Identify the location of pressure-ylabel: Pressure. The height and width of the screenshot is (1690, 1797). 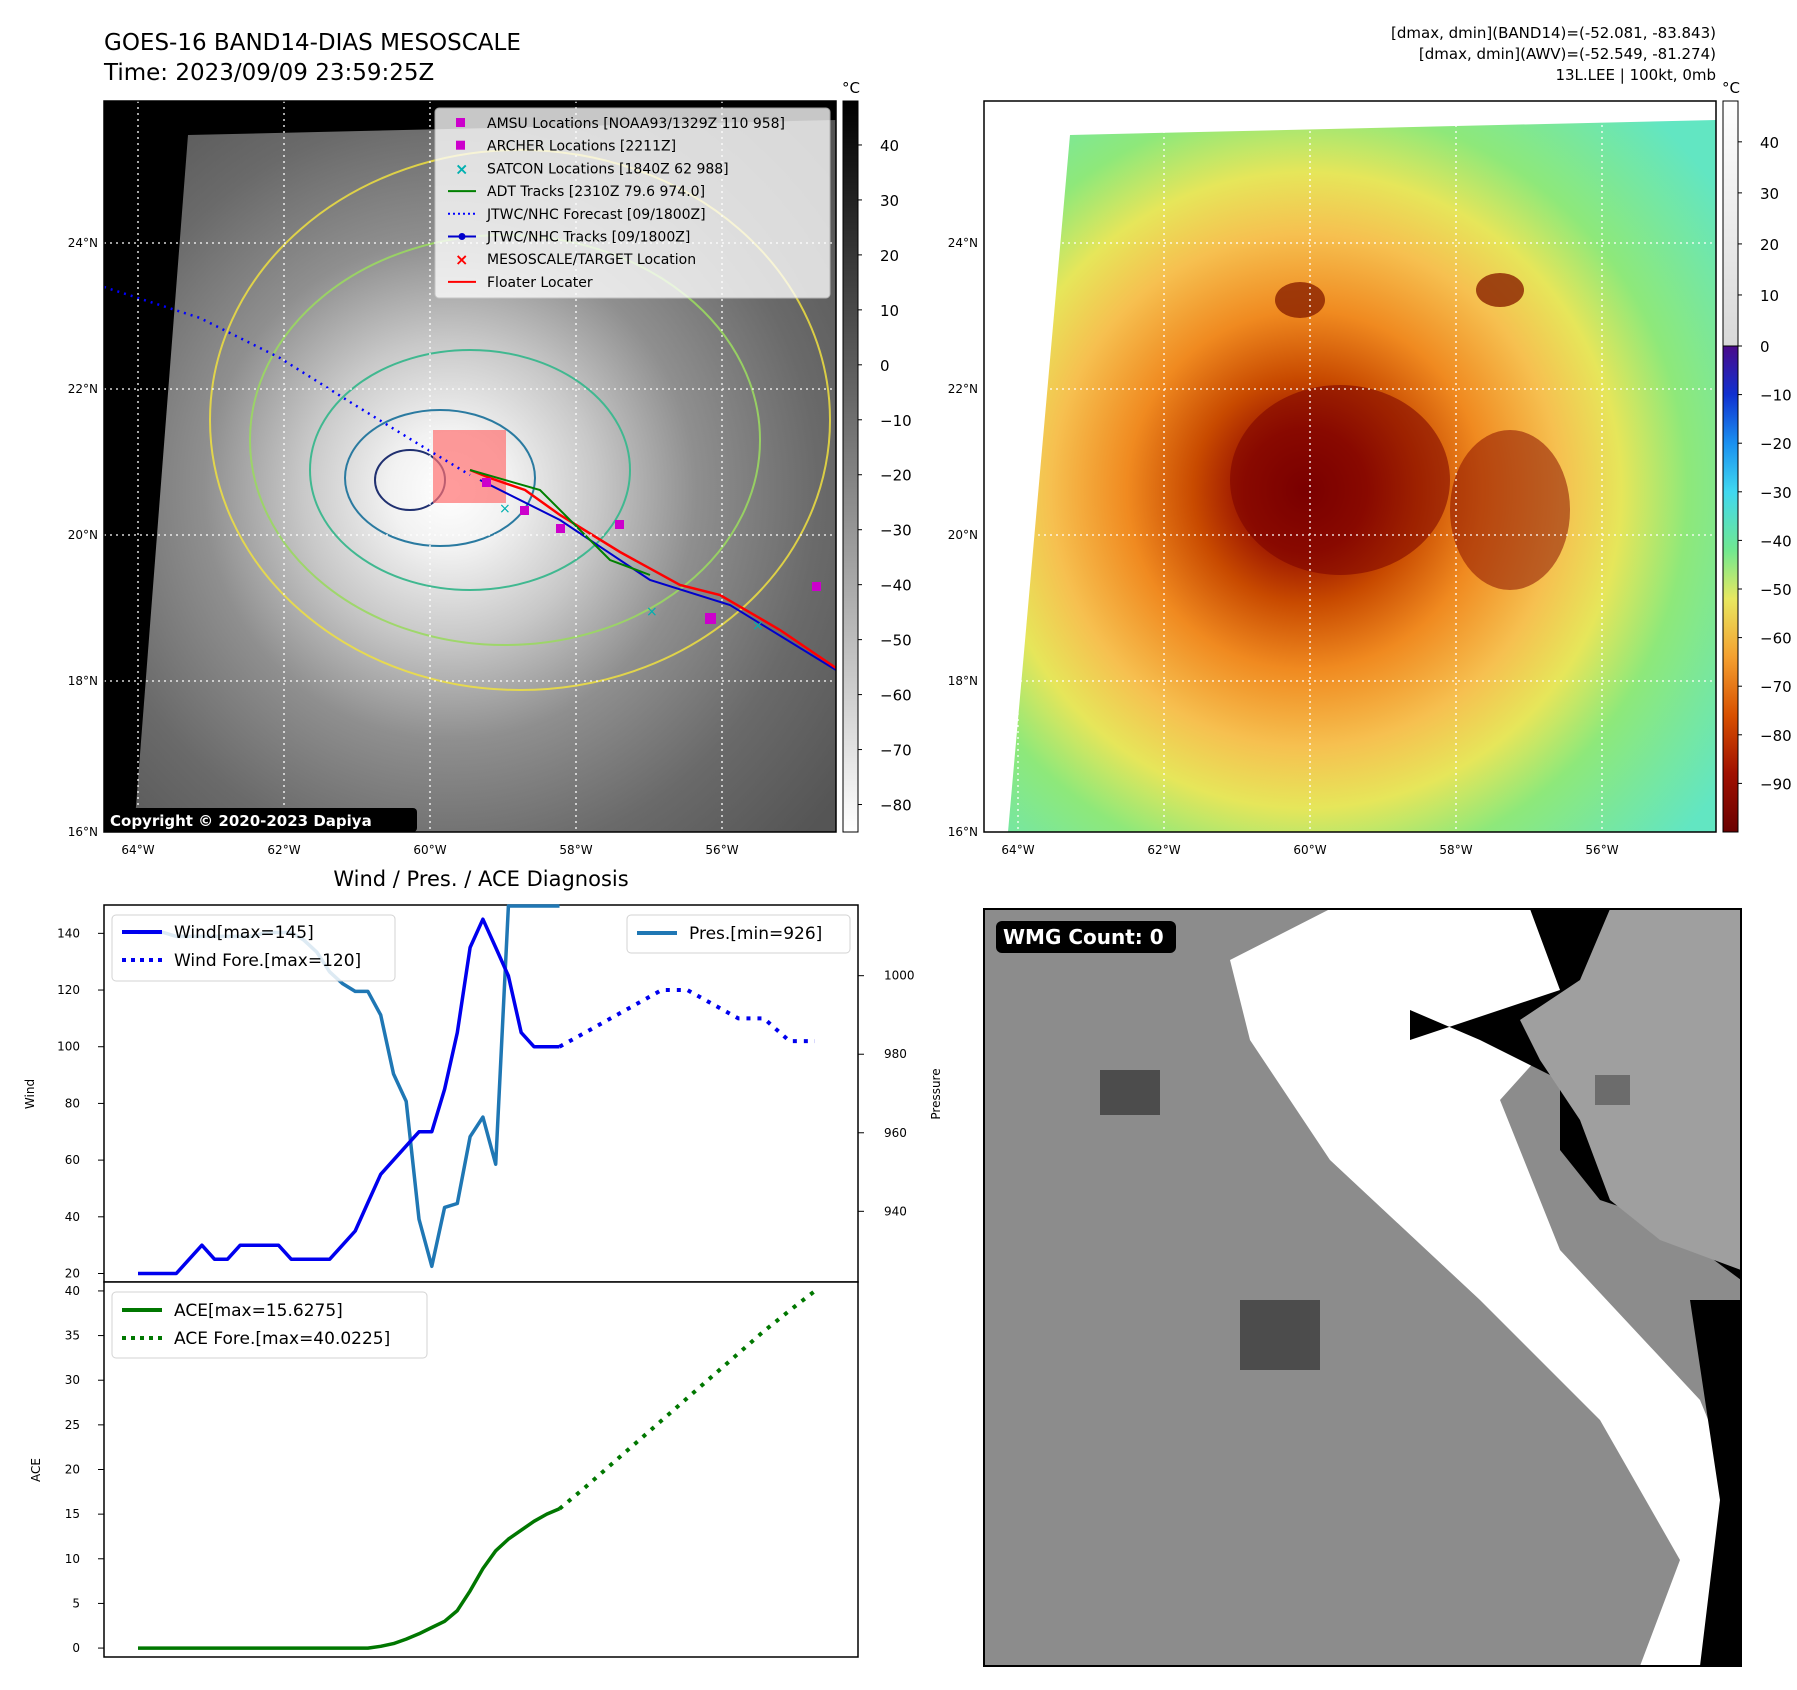
(936, 1093).